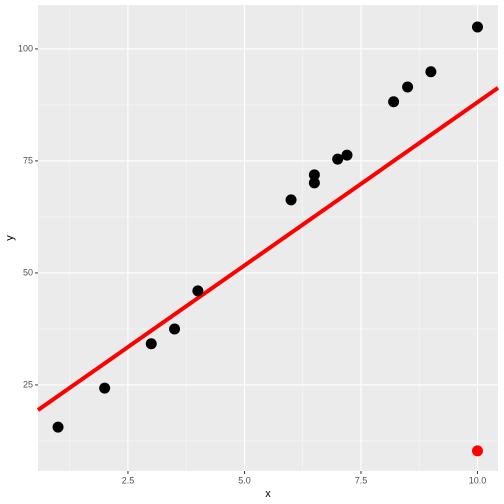 The height and width of the screenshot is (504, 504). What do you see at coordinates (25, 48) in the screenshot?
I see `y-tick-label: 100` at bounding box center [25, 48].